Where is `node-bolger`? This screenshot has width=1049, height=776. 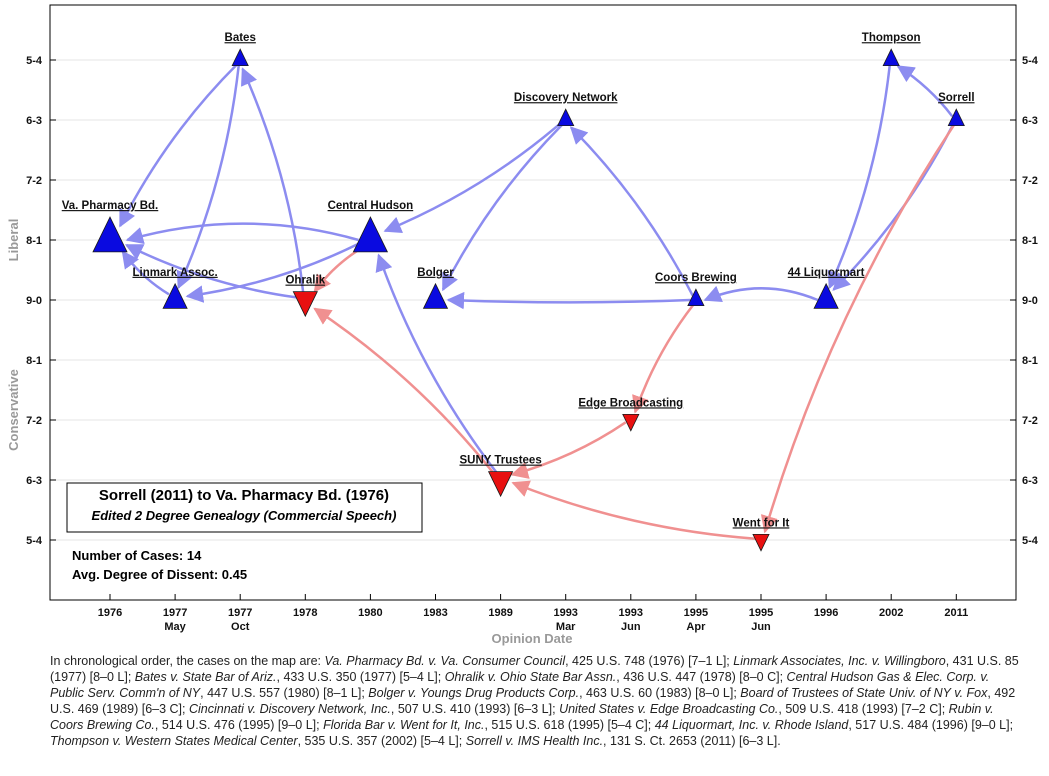 node-bolger is located at coordinates (435, 295).